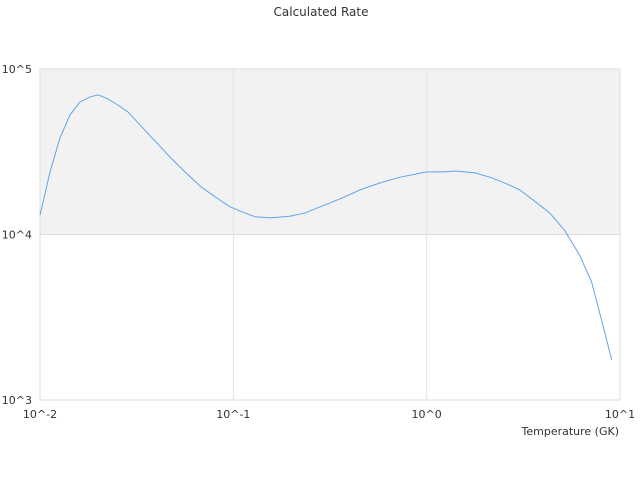 The height and width of the screenshot is (480, 640). I want to click on x-tick-label: 10^0, so click(427, 414).